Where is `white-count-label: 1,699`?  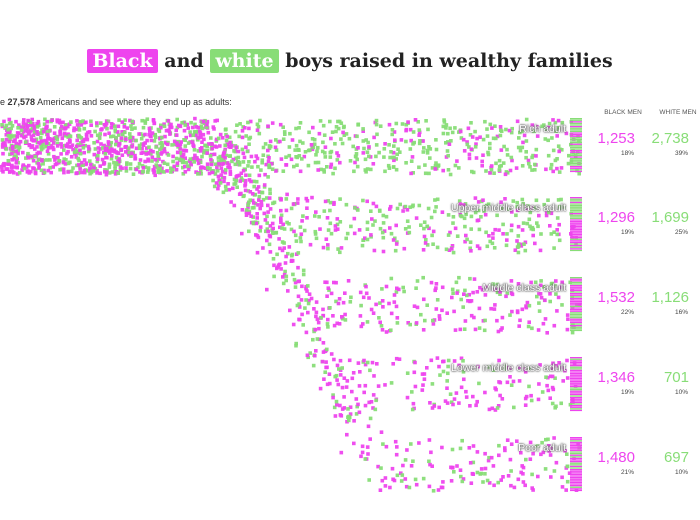 white-count-label: 1,699 is located at coordinates (670, 217).